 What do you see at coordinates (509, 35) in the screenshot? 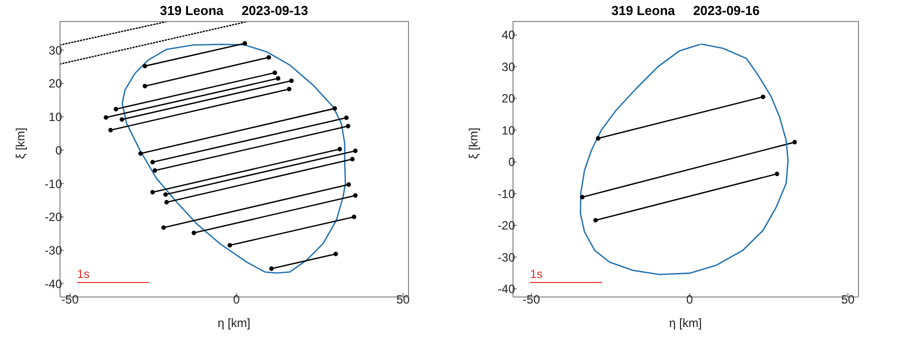
I see `y-tick-label: 40` at bounding box center [509, 35].